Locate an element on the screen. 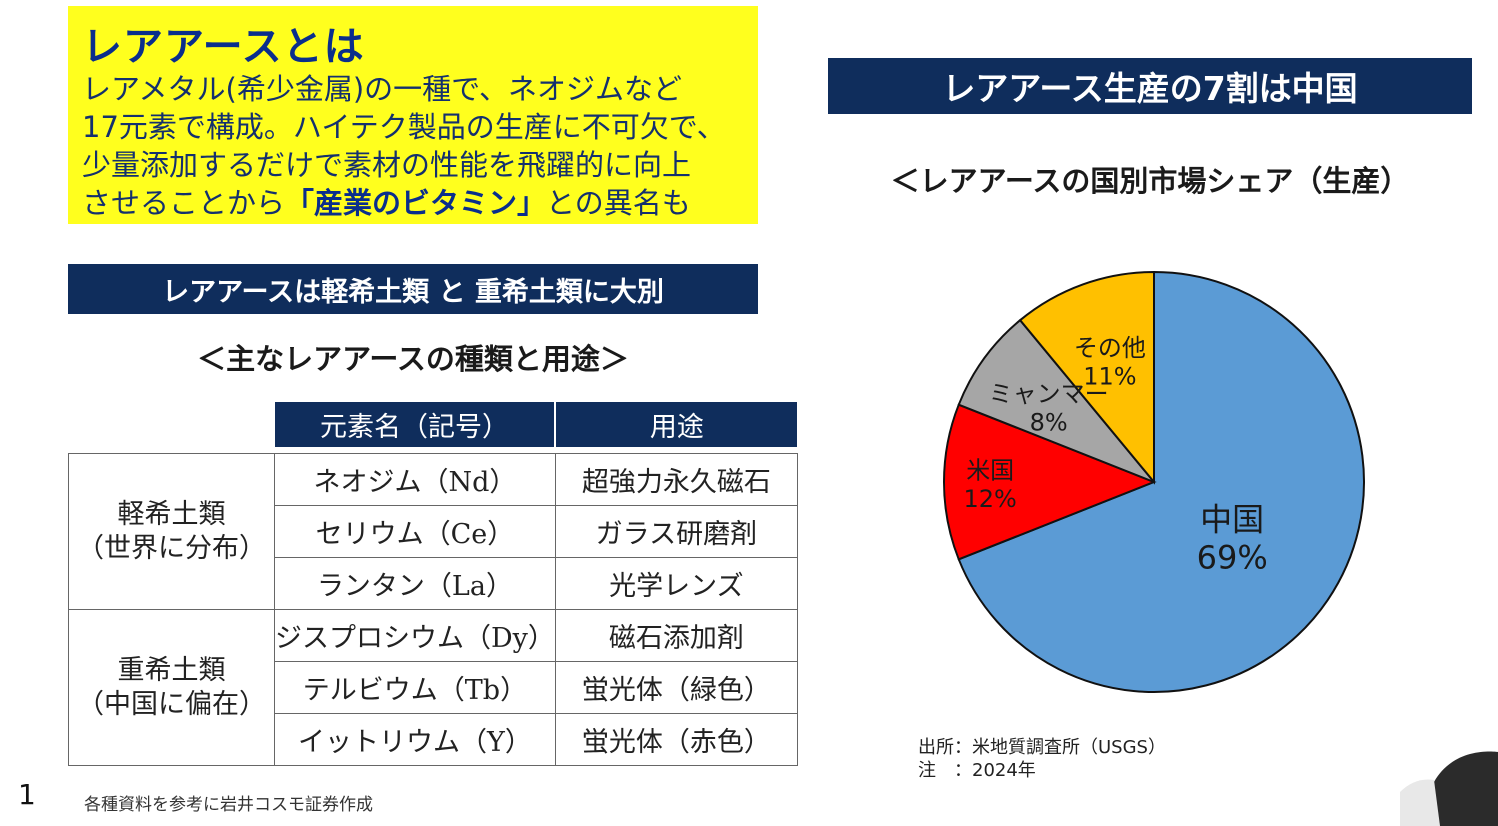  definition-line-4-suffix: との異名も is located at coordinates (618, 203).